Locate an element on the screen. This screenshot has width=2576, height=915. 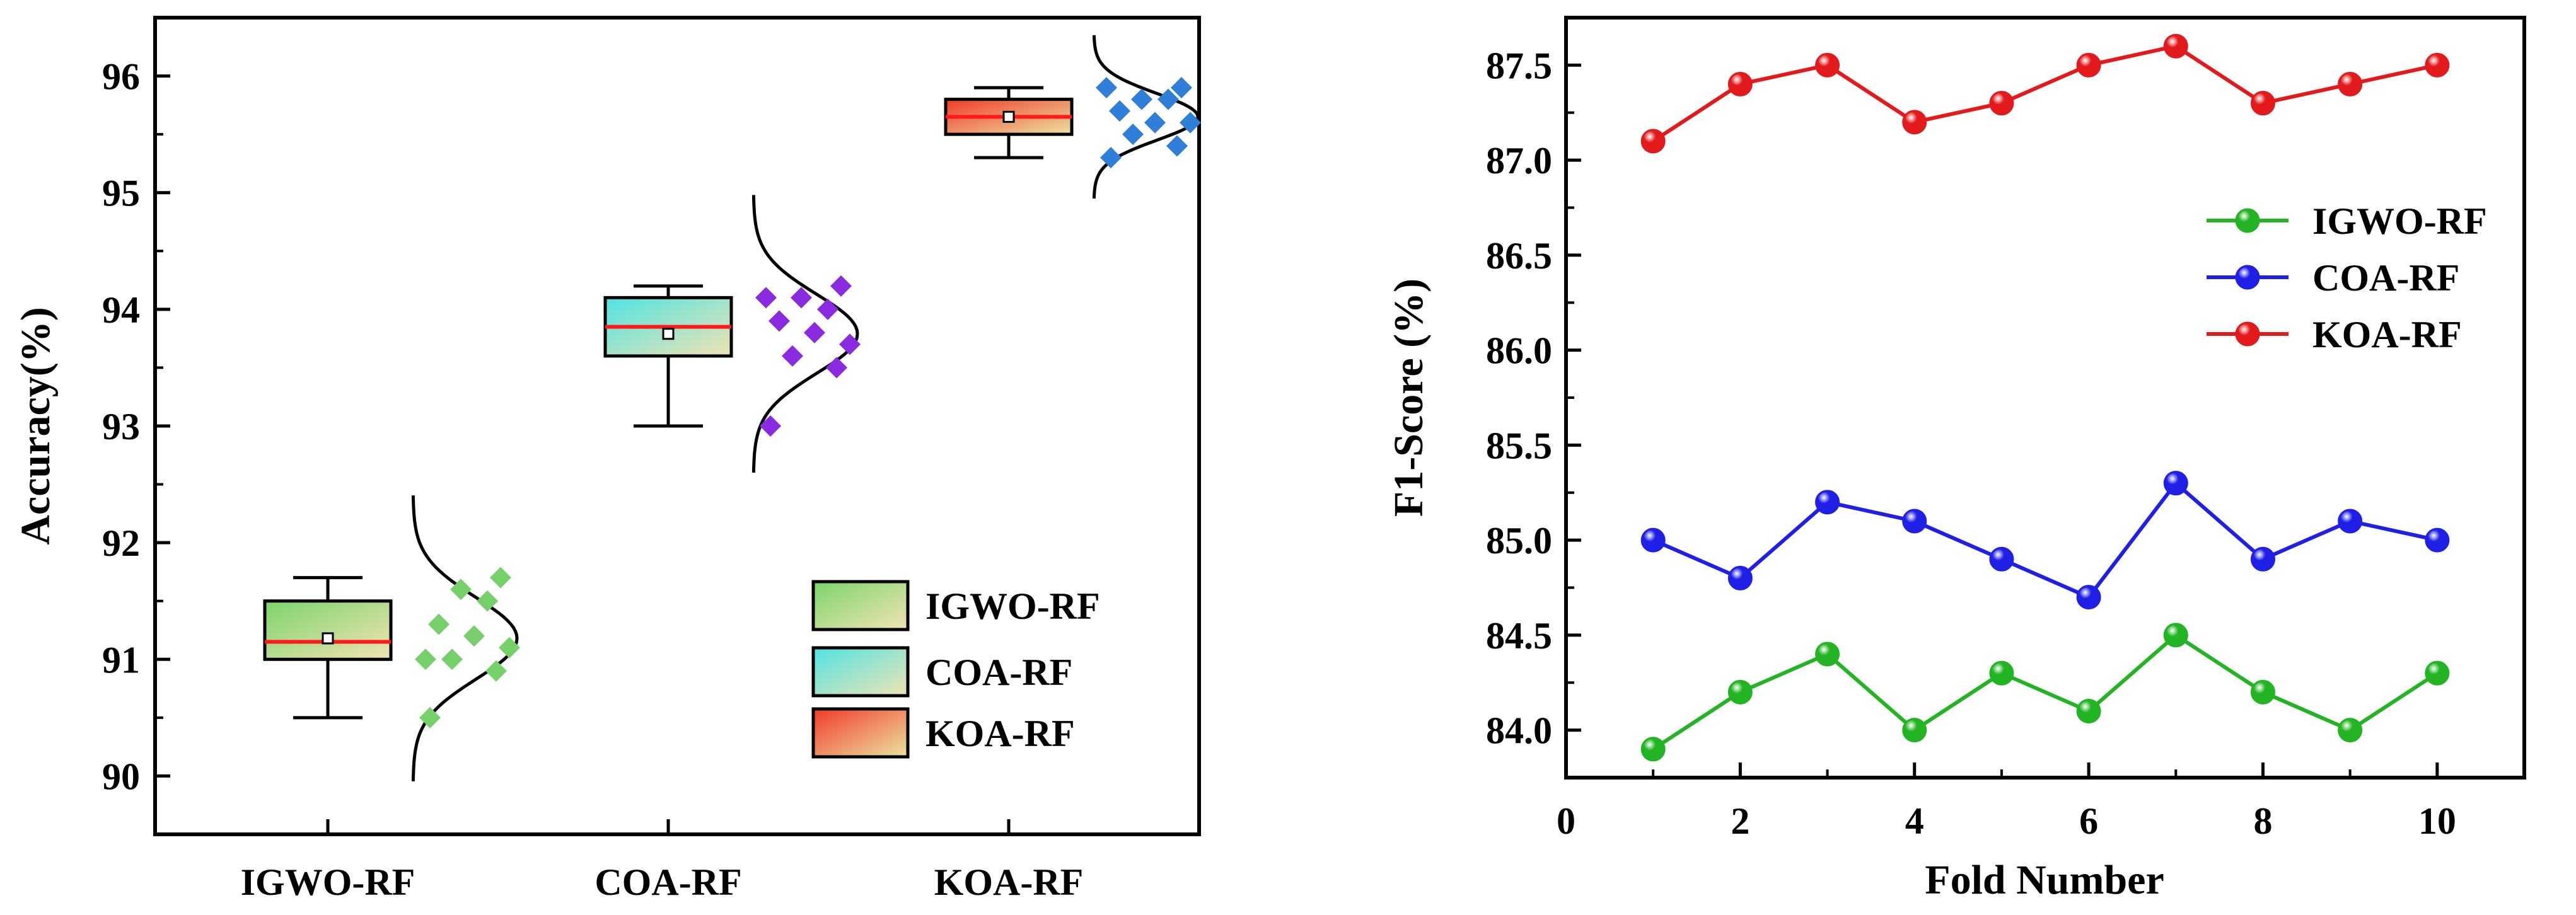
x-tick-label: COA-RF is located at coordinates (668, 882).